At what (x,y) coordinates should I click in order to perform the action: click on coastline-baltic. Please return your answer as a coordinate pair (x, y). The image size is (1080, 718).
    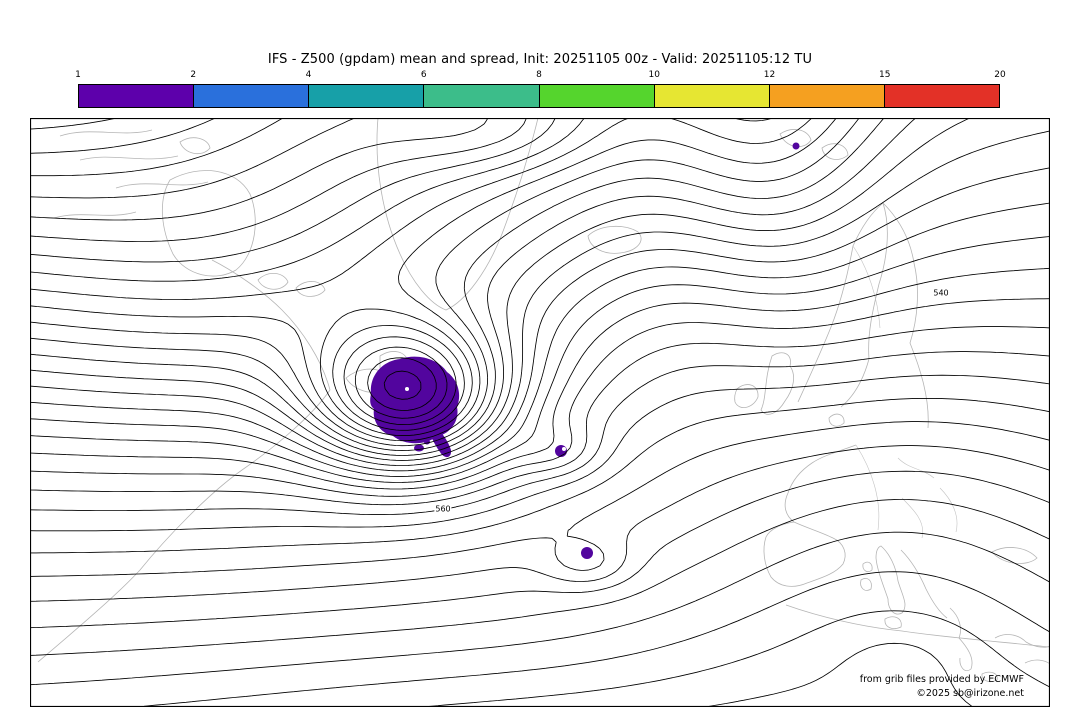
    Looking at the image, I should click on (864, 305).